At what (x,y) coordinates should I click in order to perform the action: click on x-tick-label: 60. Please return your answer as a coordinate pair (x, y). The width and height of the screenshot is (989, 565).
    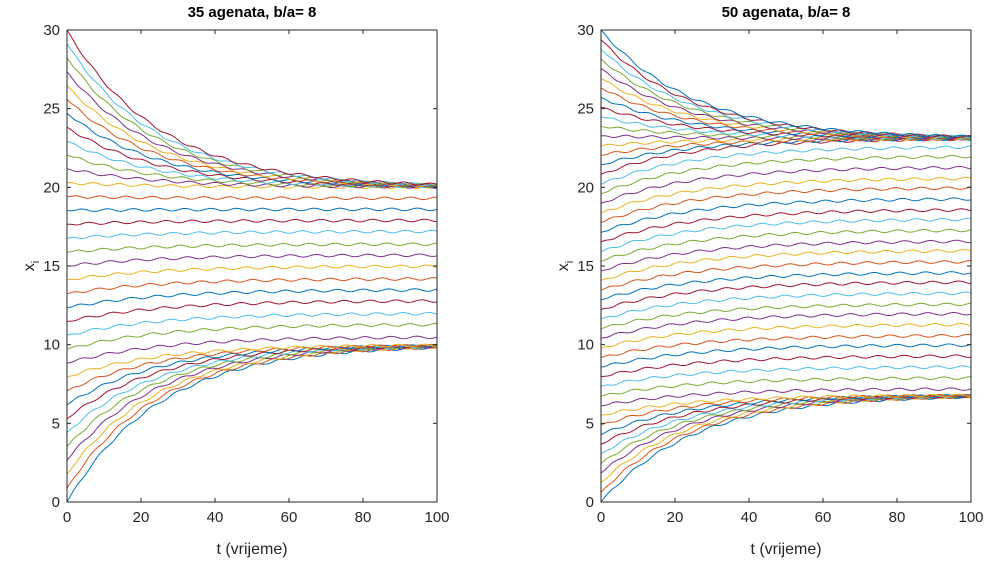
    Looking at the image, I should click on (289, 517).